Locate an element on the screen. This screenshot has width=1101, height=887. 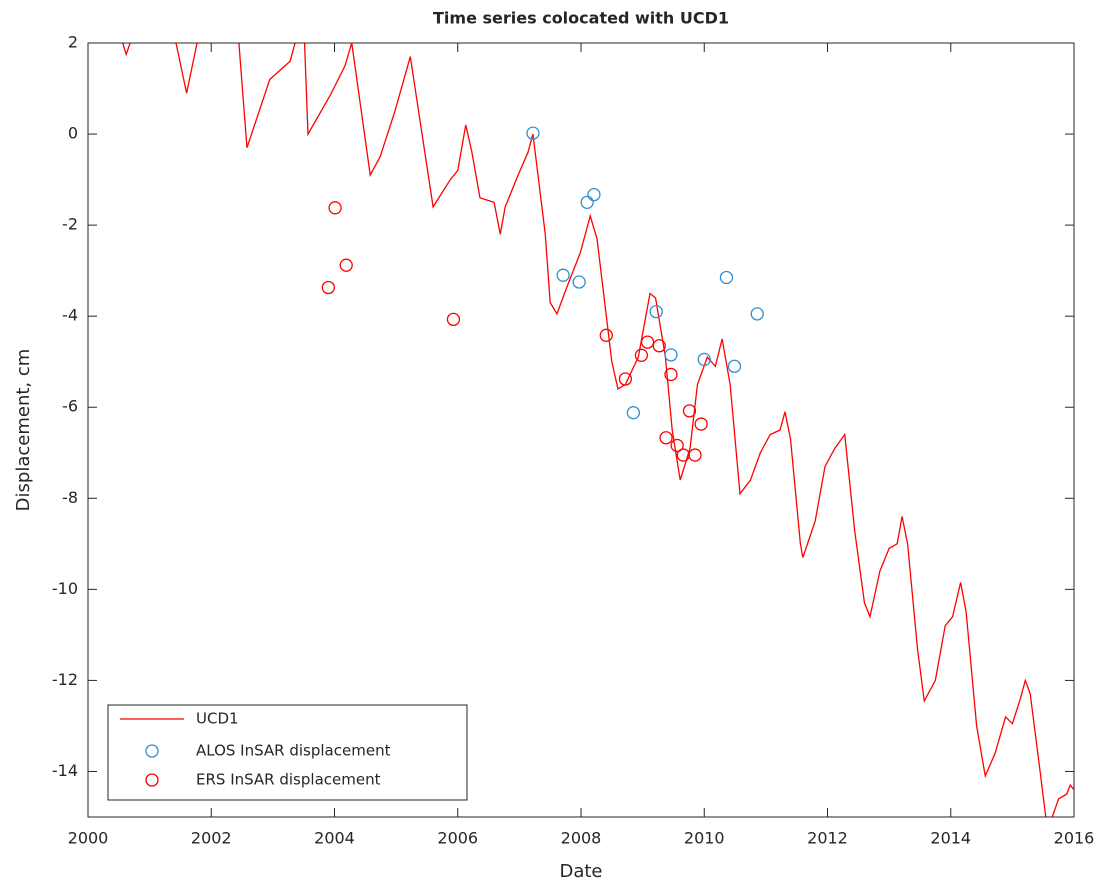
y-axis-label: Displacement, cm is located at coordinates (23, 430).